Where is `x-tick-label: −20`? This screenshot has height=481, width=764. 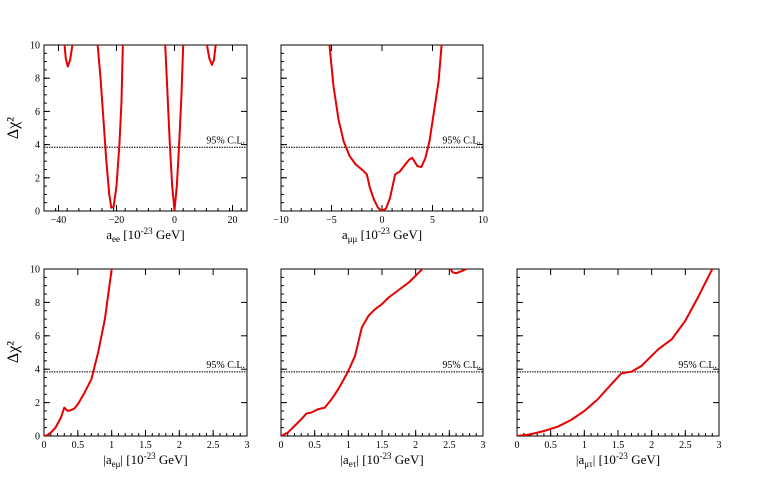 x-tick-label: −20 is located at coordinates (117, 220).